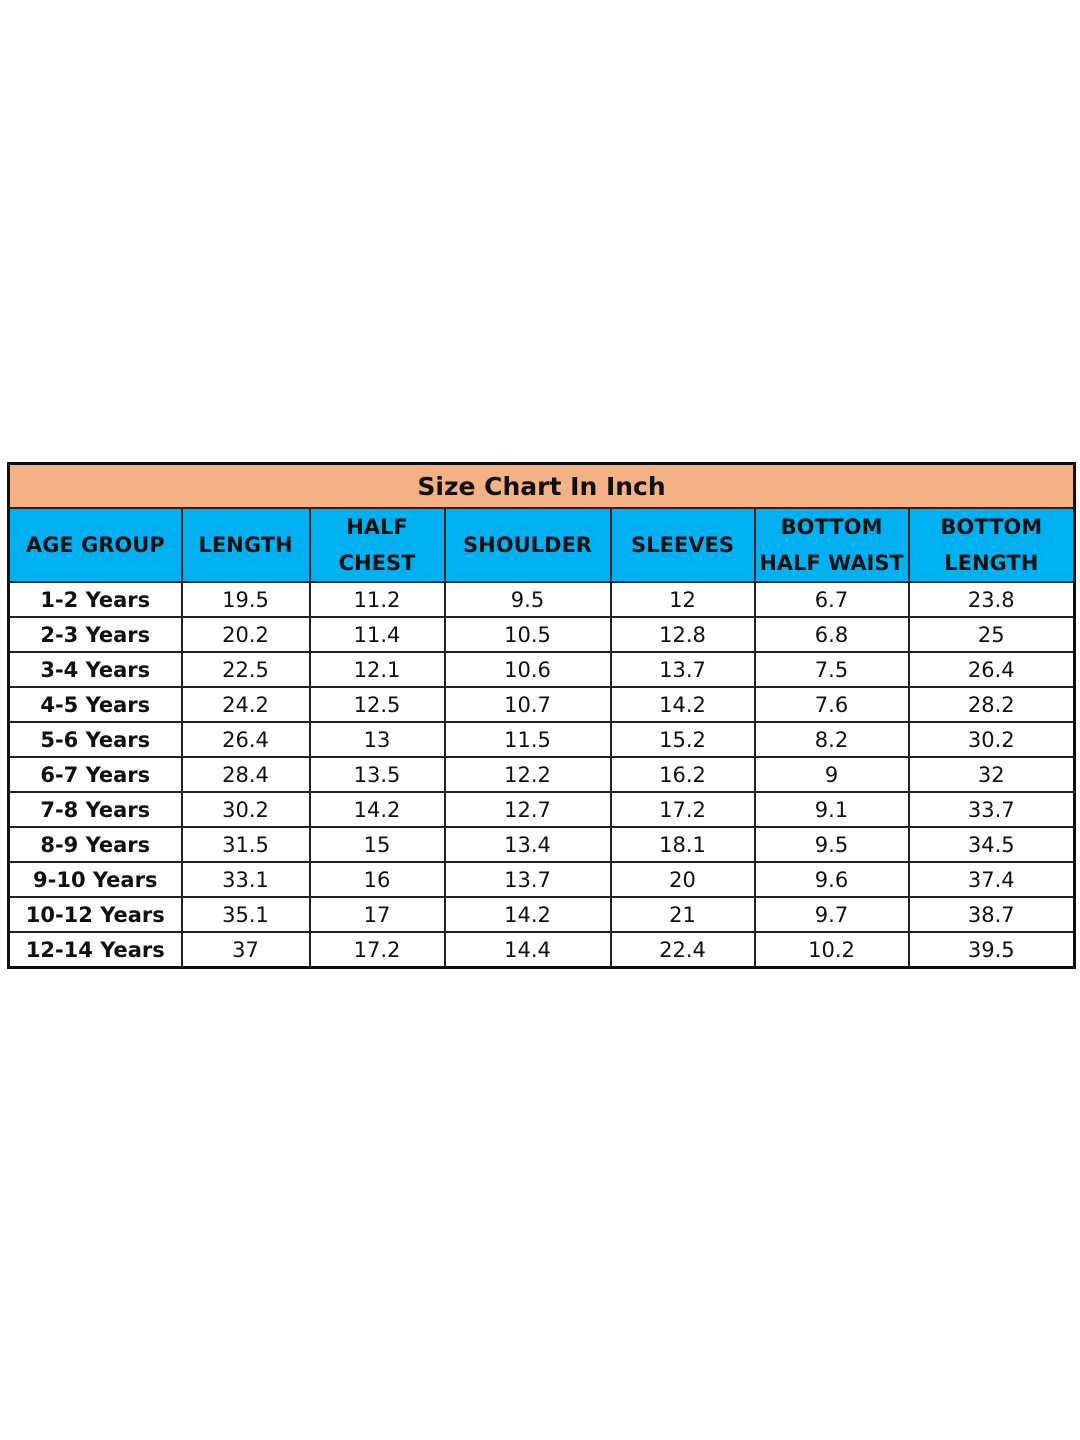 The width and height of the screenshot is (1080, 1440). I want to click on cell-bottom-half-waist: 6.8, so click(831, 634).